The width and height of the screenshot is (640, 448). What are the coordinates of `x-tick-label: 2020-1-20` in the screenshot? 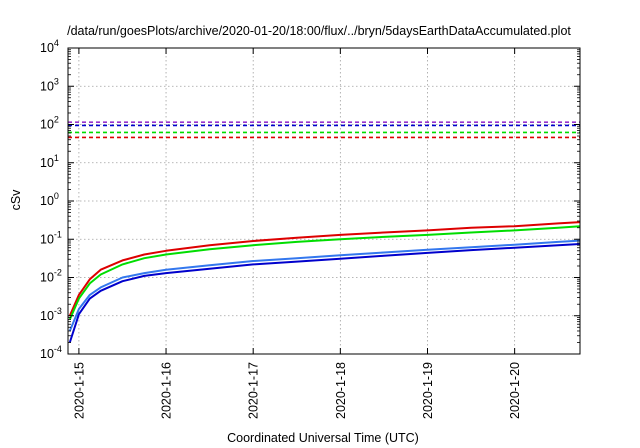 It's located at (515, 390).